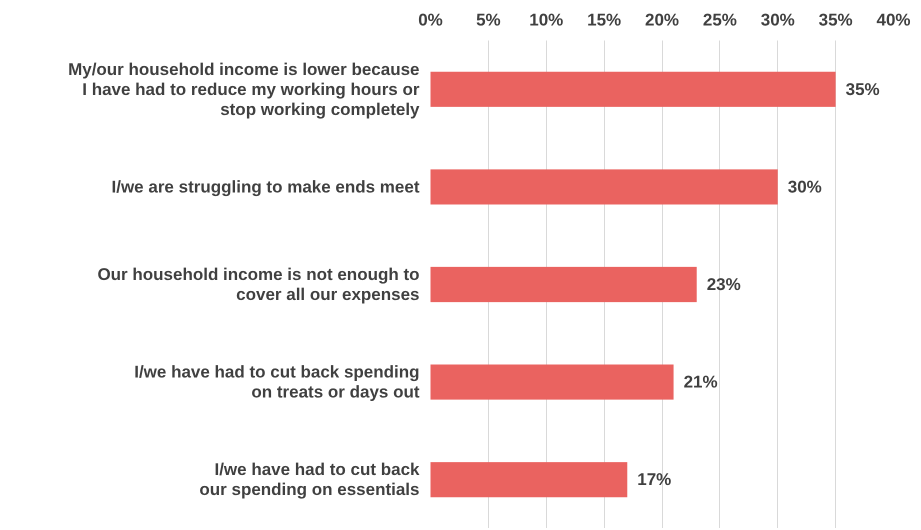 The width and height of the screenshot is (921, 530). Describe the element at coordinates (662, 20) in the screenshot. I see `x-tick-label: 20%` at that location.